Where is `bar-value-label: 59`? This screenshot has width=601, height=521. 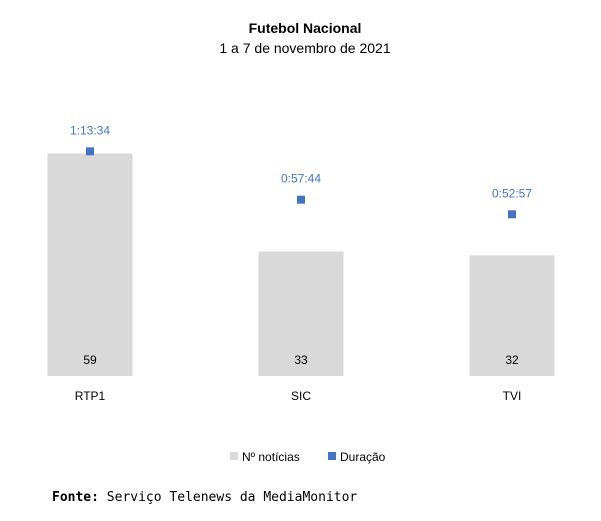
bar-value-label: 59 is located at coordinates (90, 360).